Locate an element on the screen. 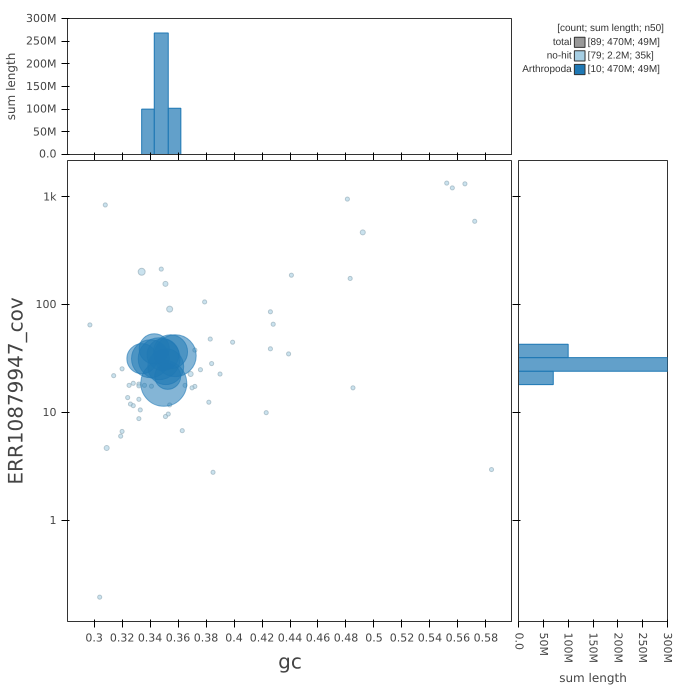 Image resolution: width=682 pixels, height=687 pixels. y-tick-label: 100M is located at coordinates (41, 109).